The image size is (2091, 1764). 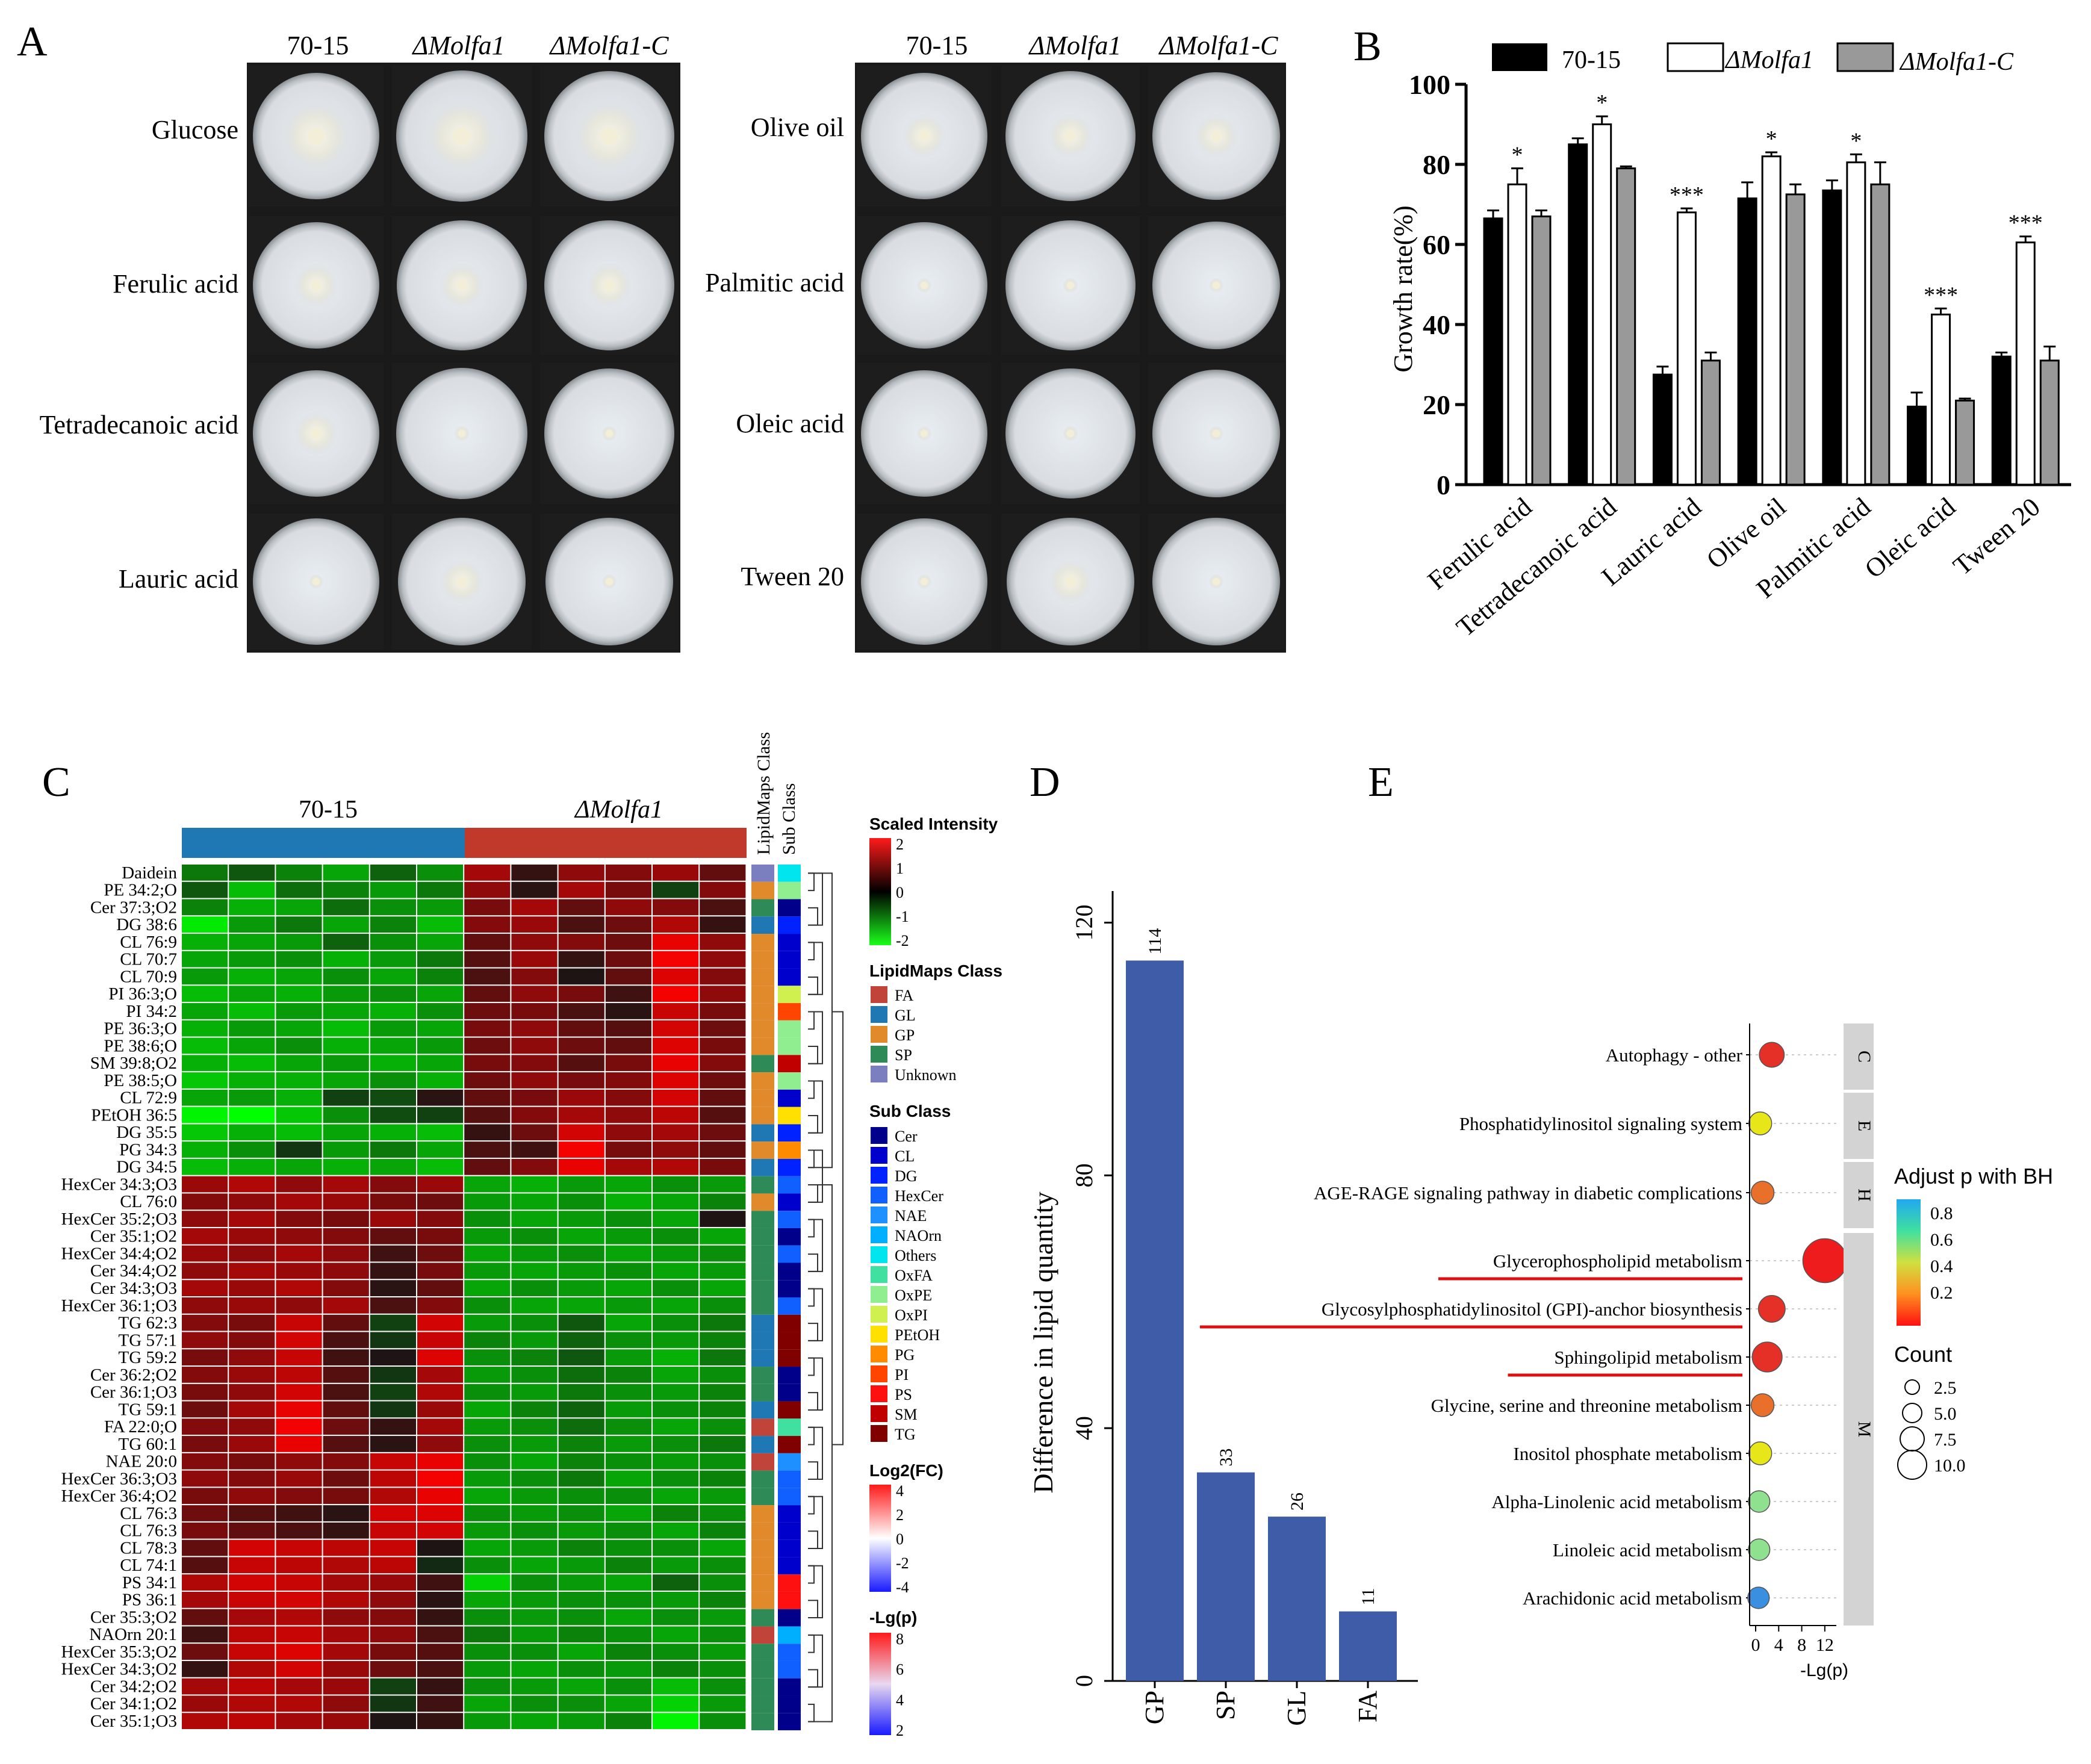 I want to click on plate-strain-headers-right: 70-15 ΔMolfa1 ΔMolfa1-C, so click(x=1092, y=45).